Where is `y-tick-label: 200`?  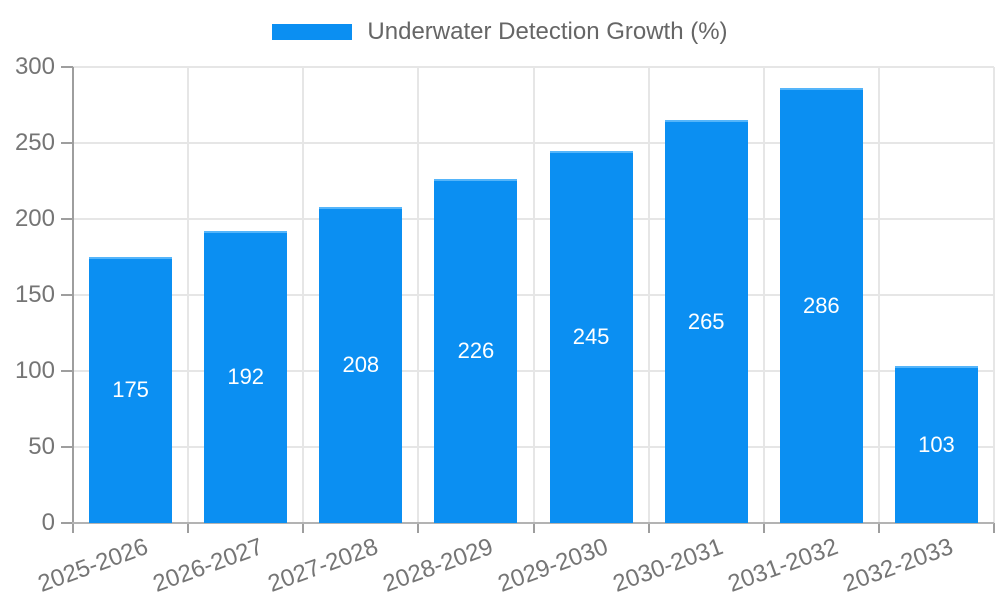
y-tick-label: 200 is located at coordinates (34, 218).